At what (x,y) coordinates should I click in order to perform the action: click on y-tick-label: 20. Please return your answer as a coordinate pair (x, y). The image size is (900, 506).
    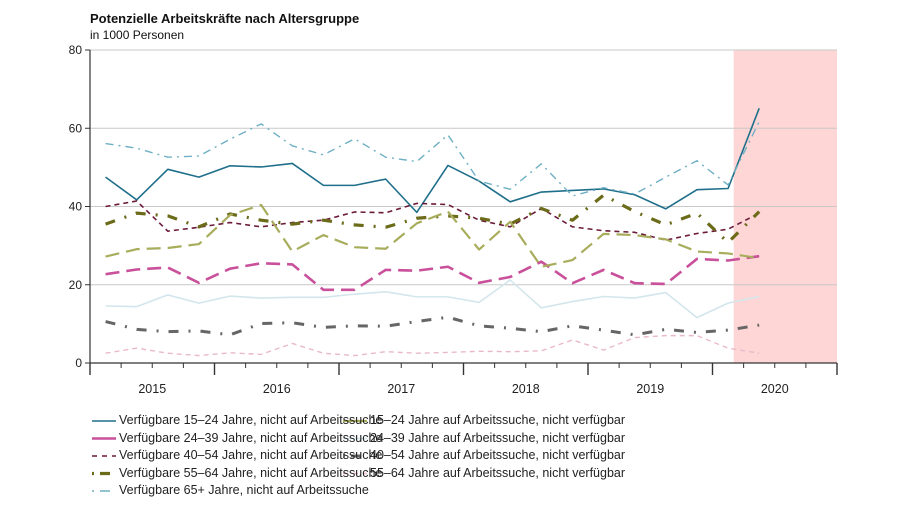
    Looking at the image, I should click on (76, 285).